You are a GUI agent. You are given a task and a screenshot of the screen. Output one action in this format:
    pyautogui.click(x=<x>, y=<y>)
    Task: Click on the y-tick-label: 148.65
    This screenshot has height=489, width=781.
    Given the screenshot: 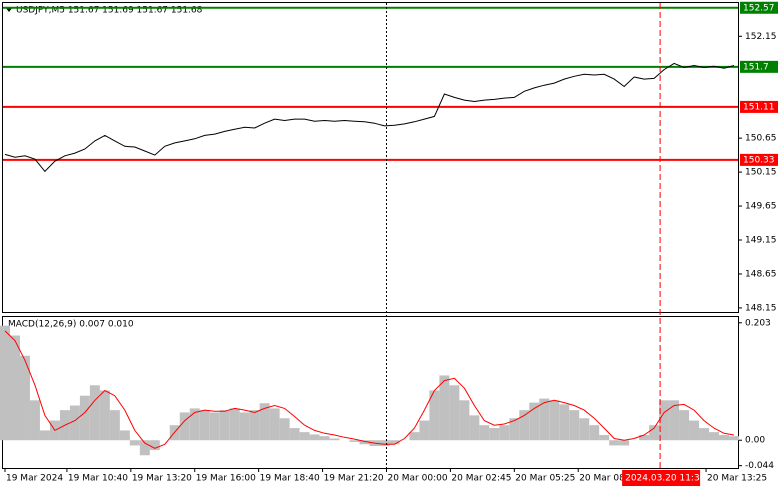 What is the action you would take?
    pyautogui.click(x=761, y=274)
    